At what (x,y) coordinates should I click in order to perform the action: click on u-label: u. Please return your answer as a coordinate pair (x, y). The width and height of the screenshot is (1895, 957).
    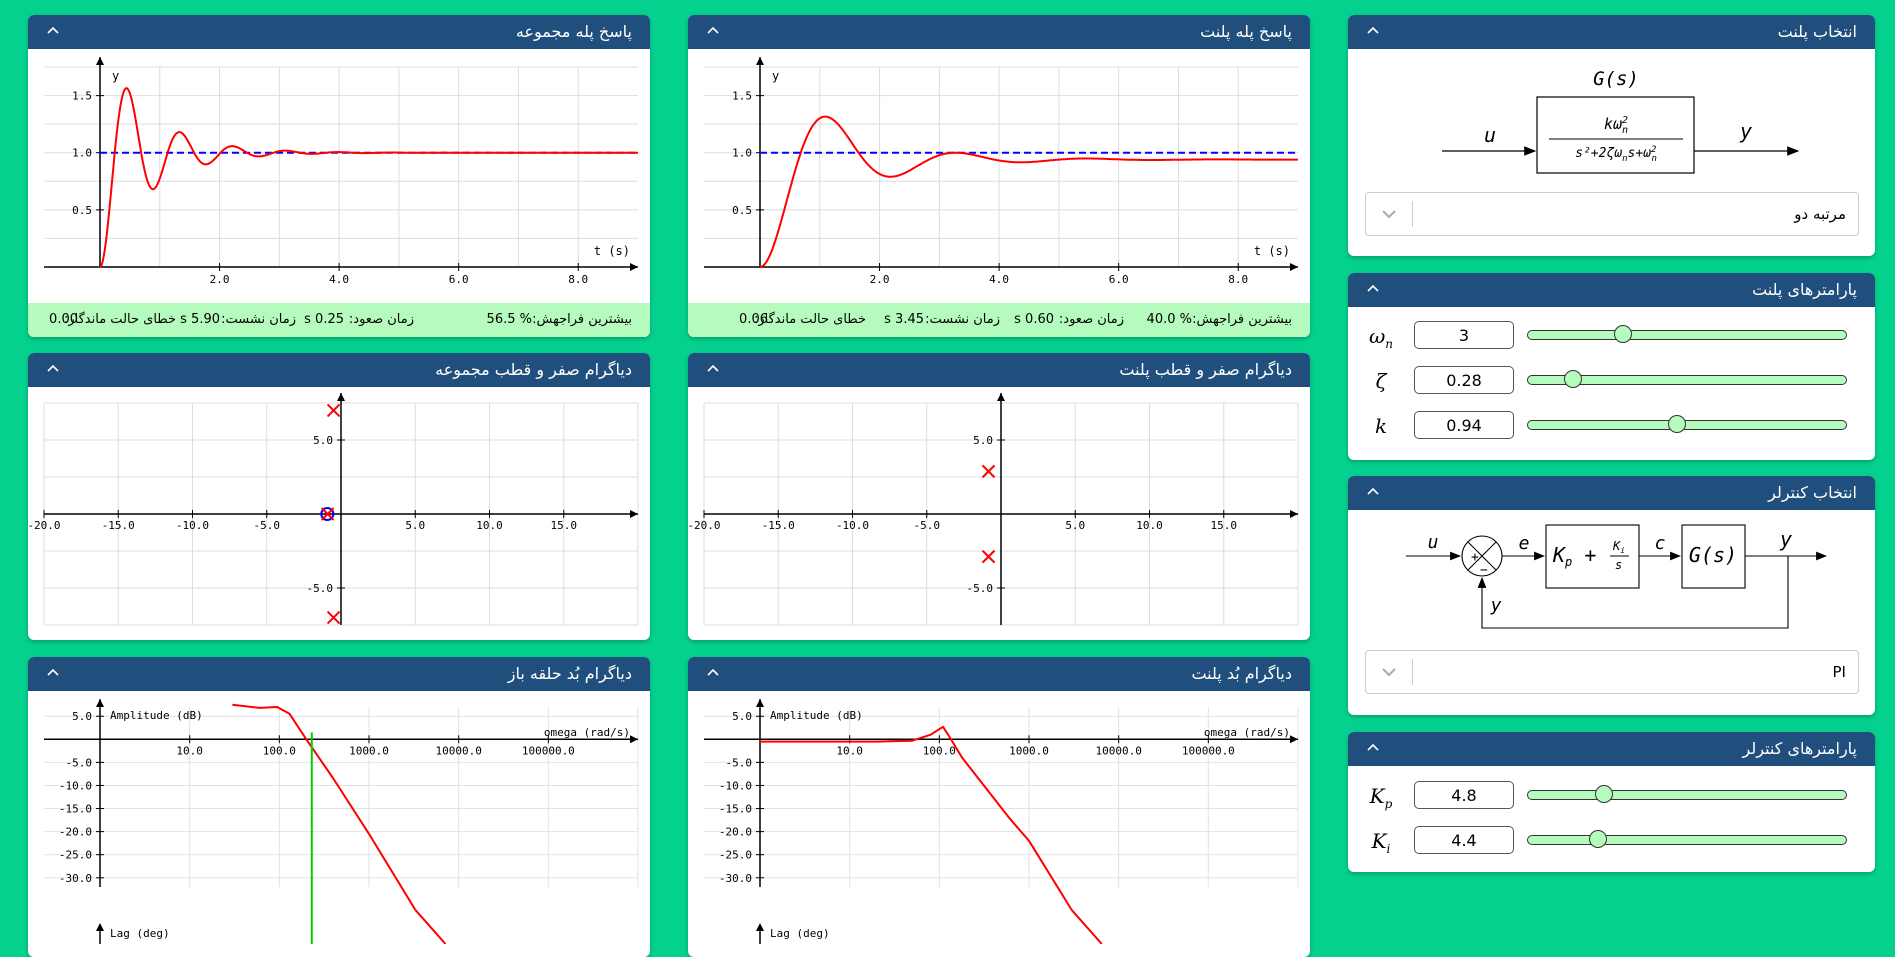
    Looking at the image, I should click on (1433, 542).